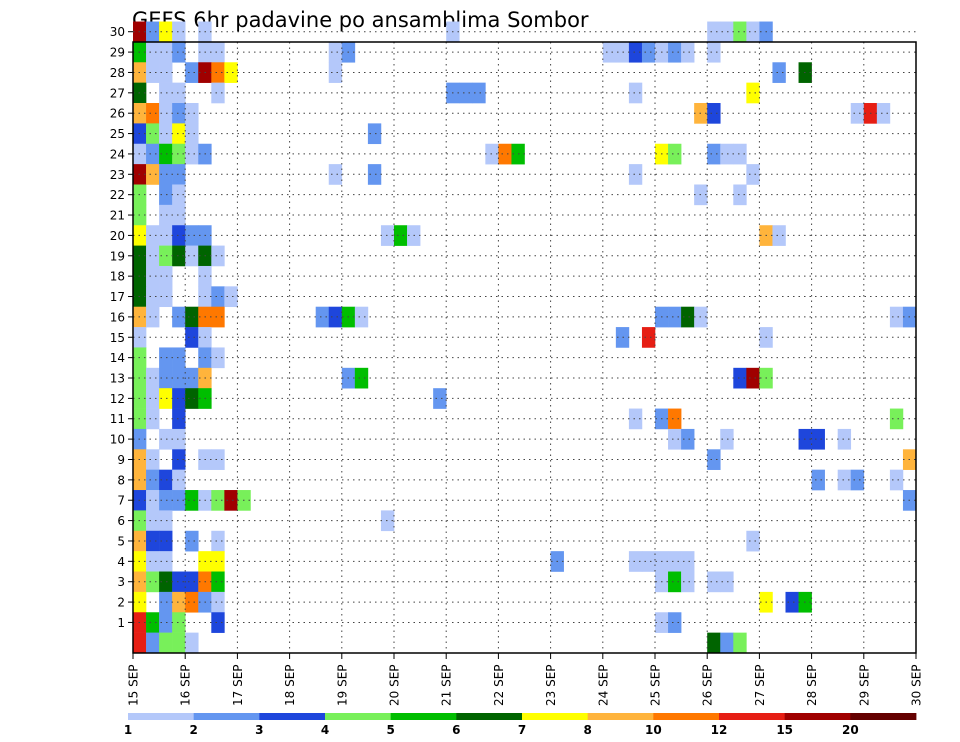 The image size is (960, 742). I want to click on y-tick-label: 12, so click(117, 399).